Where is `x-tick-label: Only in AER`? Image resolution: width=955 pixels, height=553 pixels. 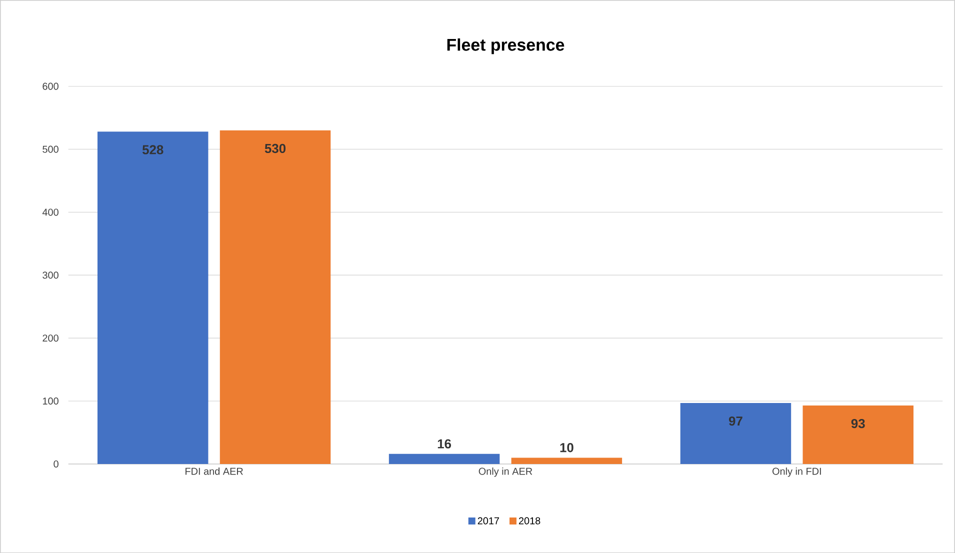 x-tick-label: Only in AER is located at coordinates (505, 472).